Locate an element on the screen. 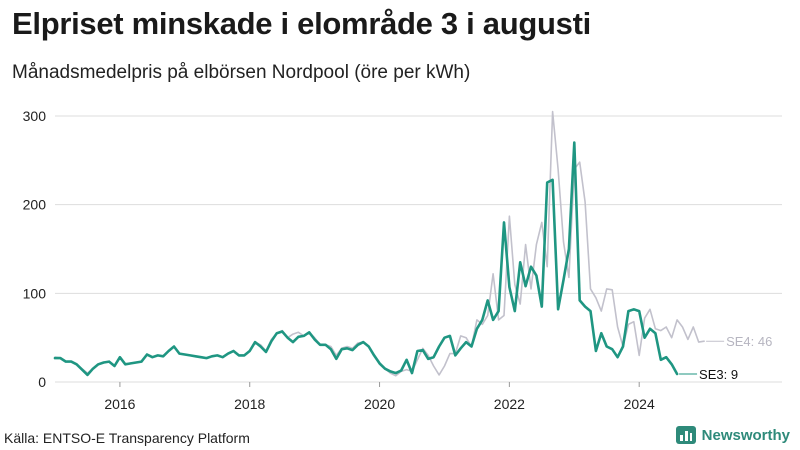 This screenshot has width=800, height=450. y-tick-label: 300 is located at coordinates (35, 116).